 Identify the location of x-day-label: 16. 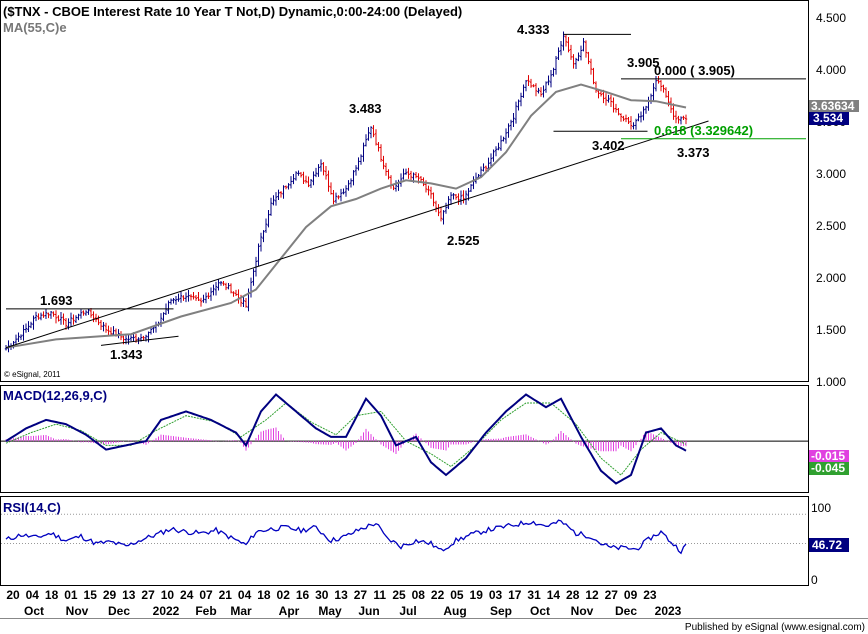
(303, 595).